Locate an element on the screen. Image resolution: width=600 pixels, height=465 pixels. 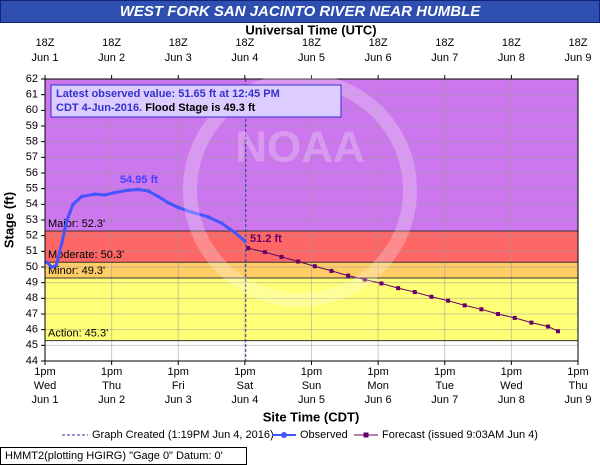
forecast-annotation: 51.2 ft is located at coordinates (266, 239).